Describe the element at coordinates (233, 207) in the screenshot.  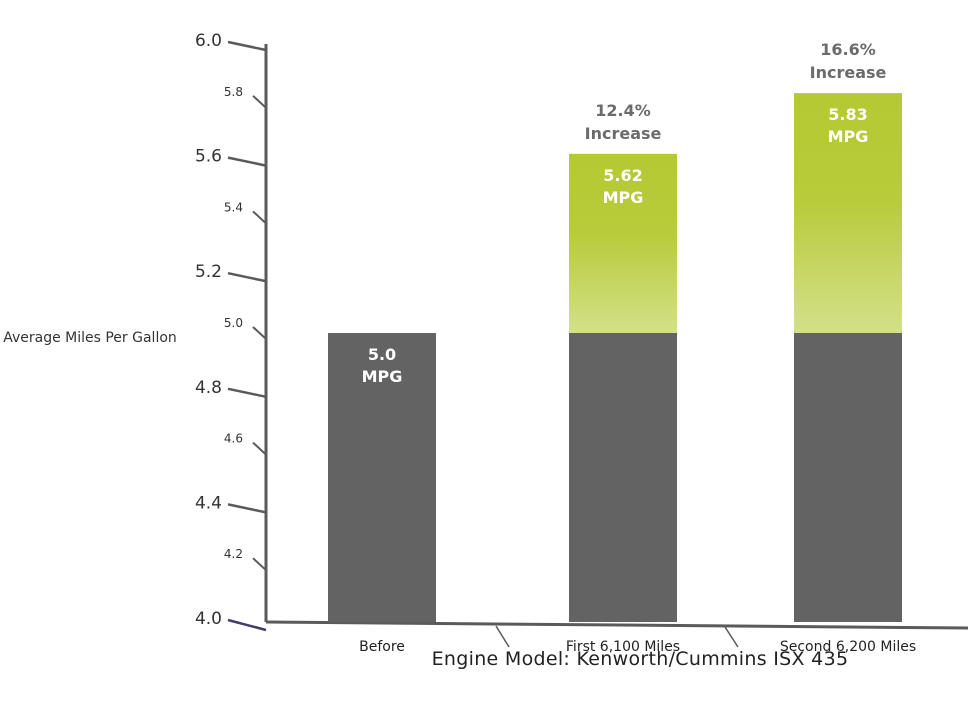
I see `y-tick-label: 5.4` at that location.